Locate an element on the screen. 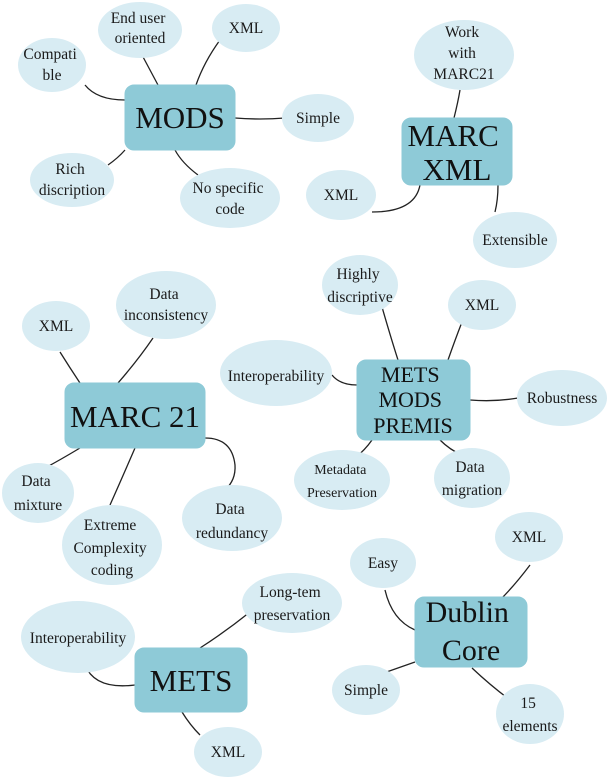  leaf-end-user-oriented: End user oriented is located at coordinates (140, 30).